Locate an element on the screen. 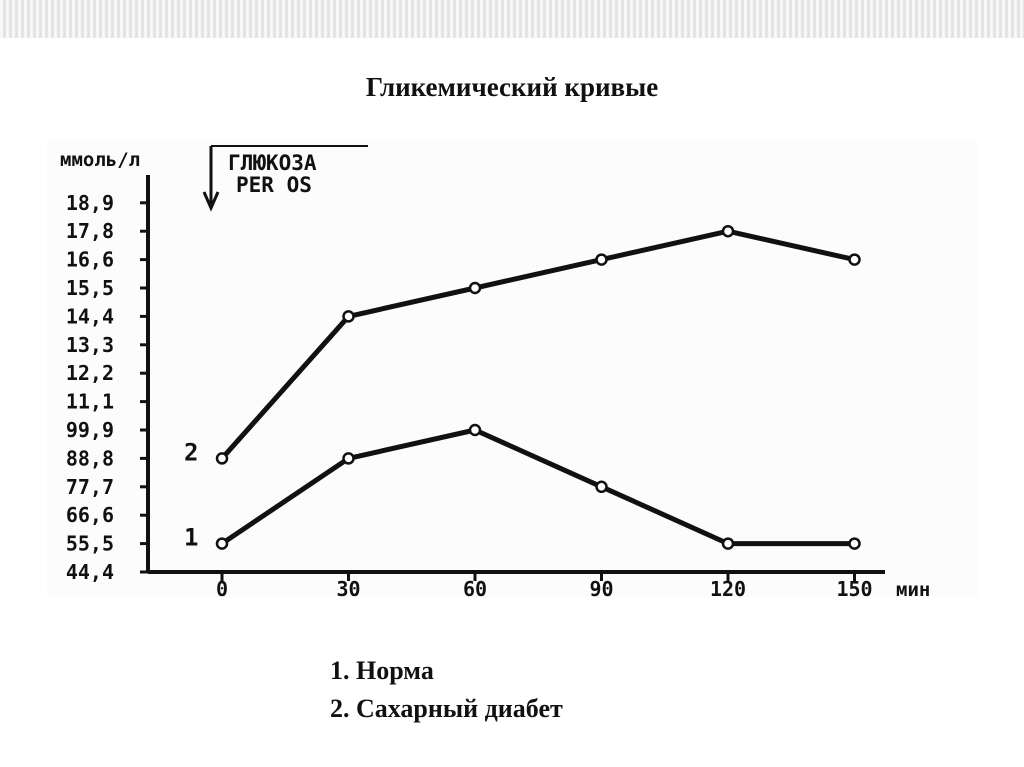 Image resolution: width=1024 pixels, height=767 pixels. y-tick-label: 15,5 is located at coordinates (90, 288).